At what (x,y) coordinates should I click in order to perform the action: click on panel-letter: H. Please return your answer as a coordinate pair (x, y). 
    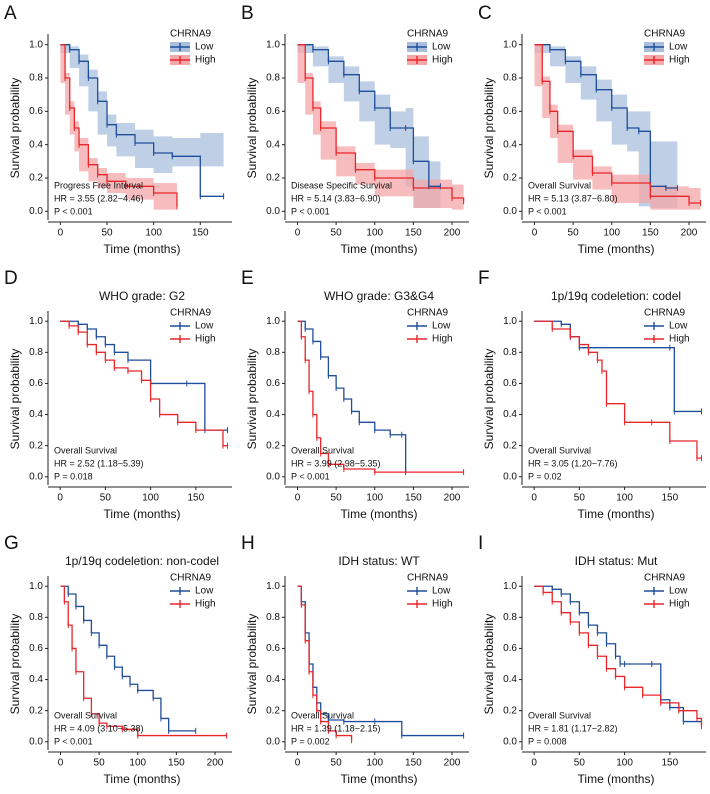
    Looking at the image, I should click on (248, 543).